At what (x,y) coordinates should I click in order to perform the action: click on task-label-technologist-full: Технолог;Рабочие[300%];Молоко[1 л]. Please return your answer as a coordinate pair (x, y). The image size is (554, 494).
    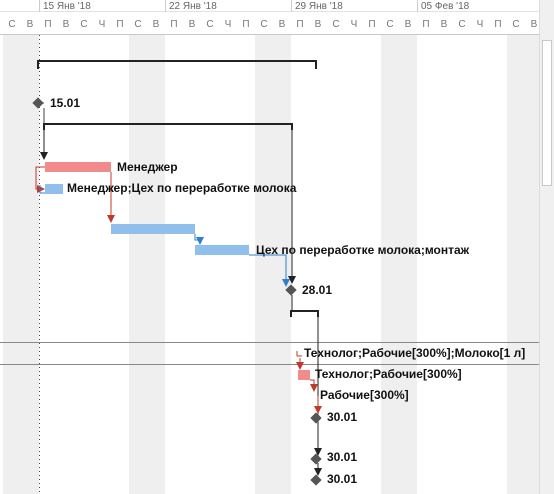
    Looking at the image, I should click on (414, 353).